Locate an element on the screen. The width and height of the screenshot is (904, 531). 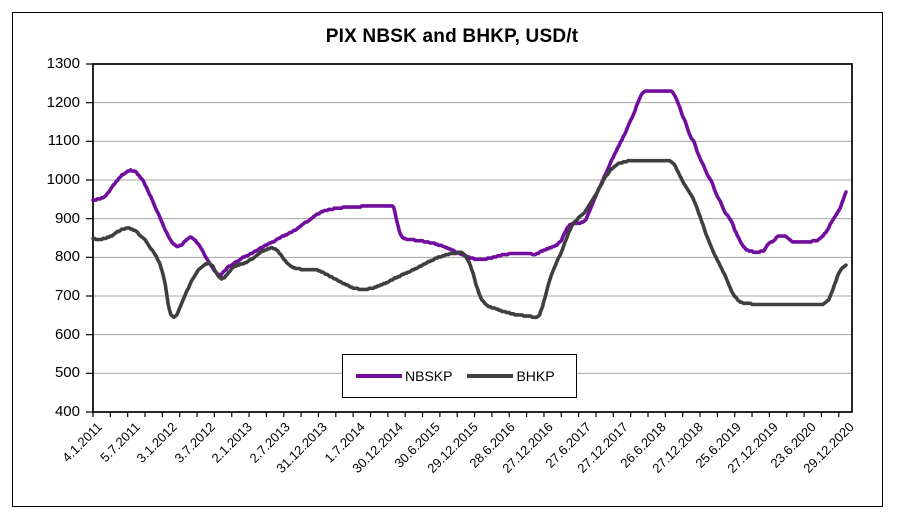
y-axis-label: 400 is located at coordinates (67, 411).